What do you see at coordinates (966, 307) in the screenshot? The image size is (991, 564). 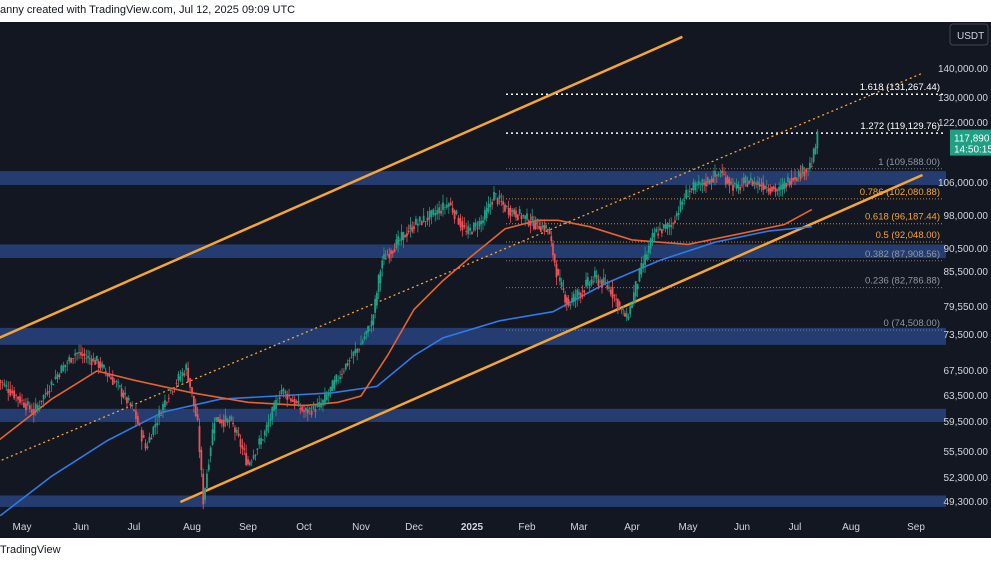 I see `price-tick-label: 79,550.00` at bounding box center [966, 307].